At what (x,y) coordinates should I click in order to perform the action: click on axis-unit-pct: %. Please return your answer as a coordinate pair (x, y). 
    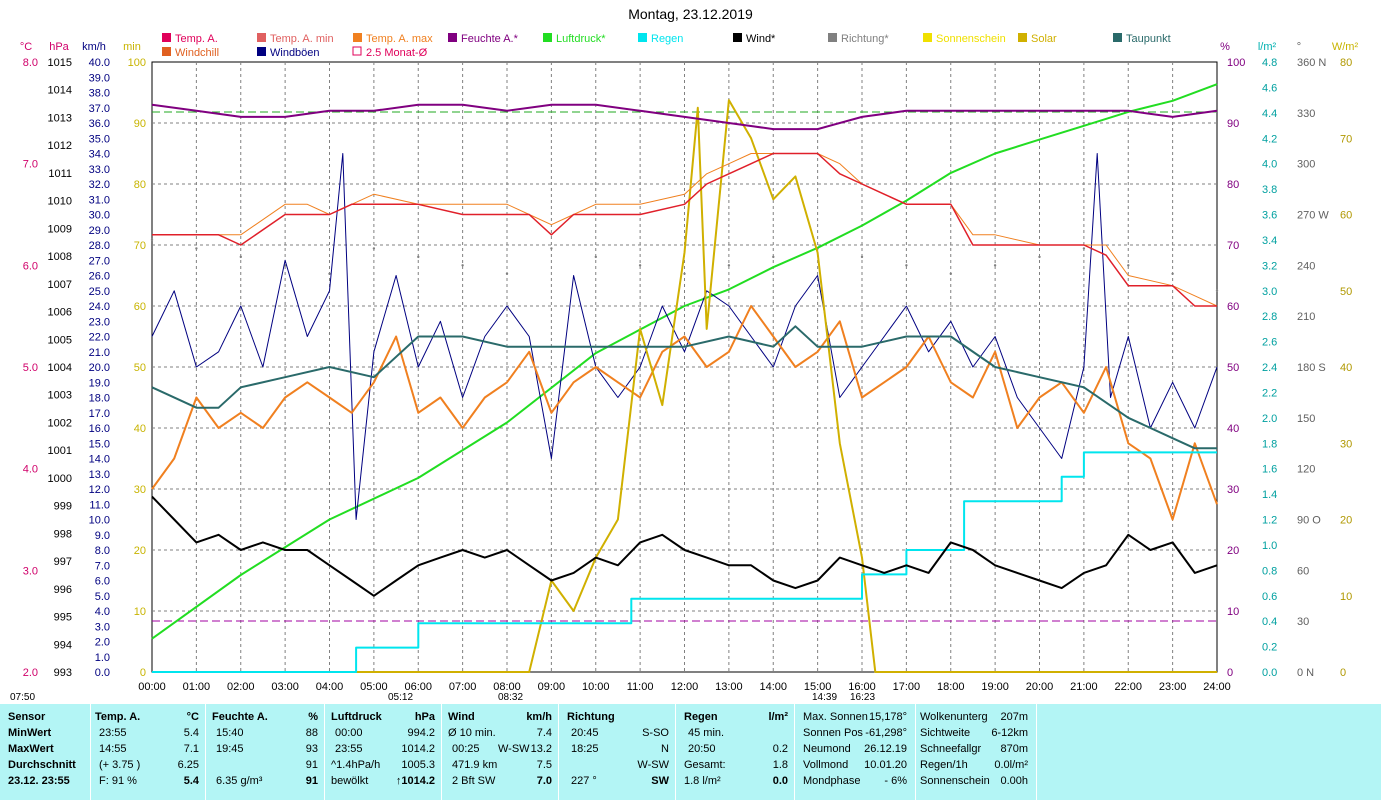
    Looking at the image, I should click on (1225, 47).